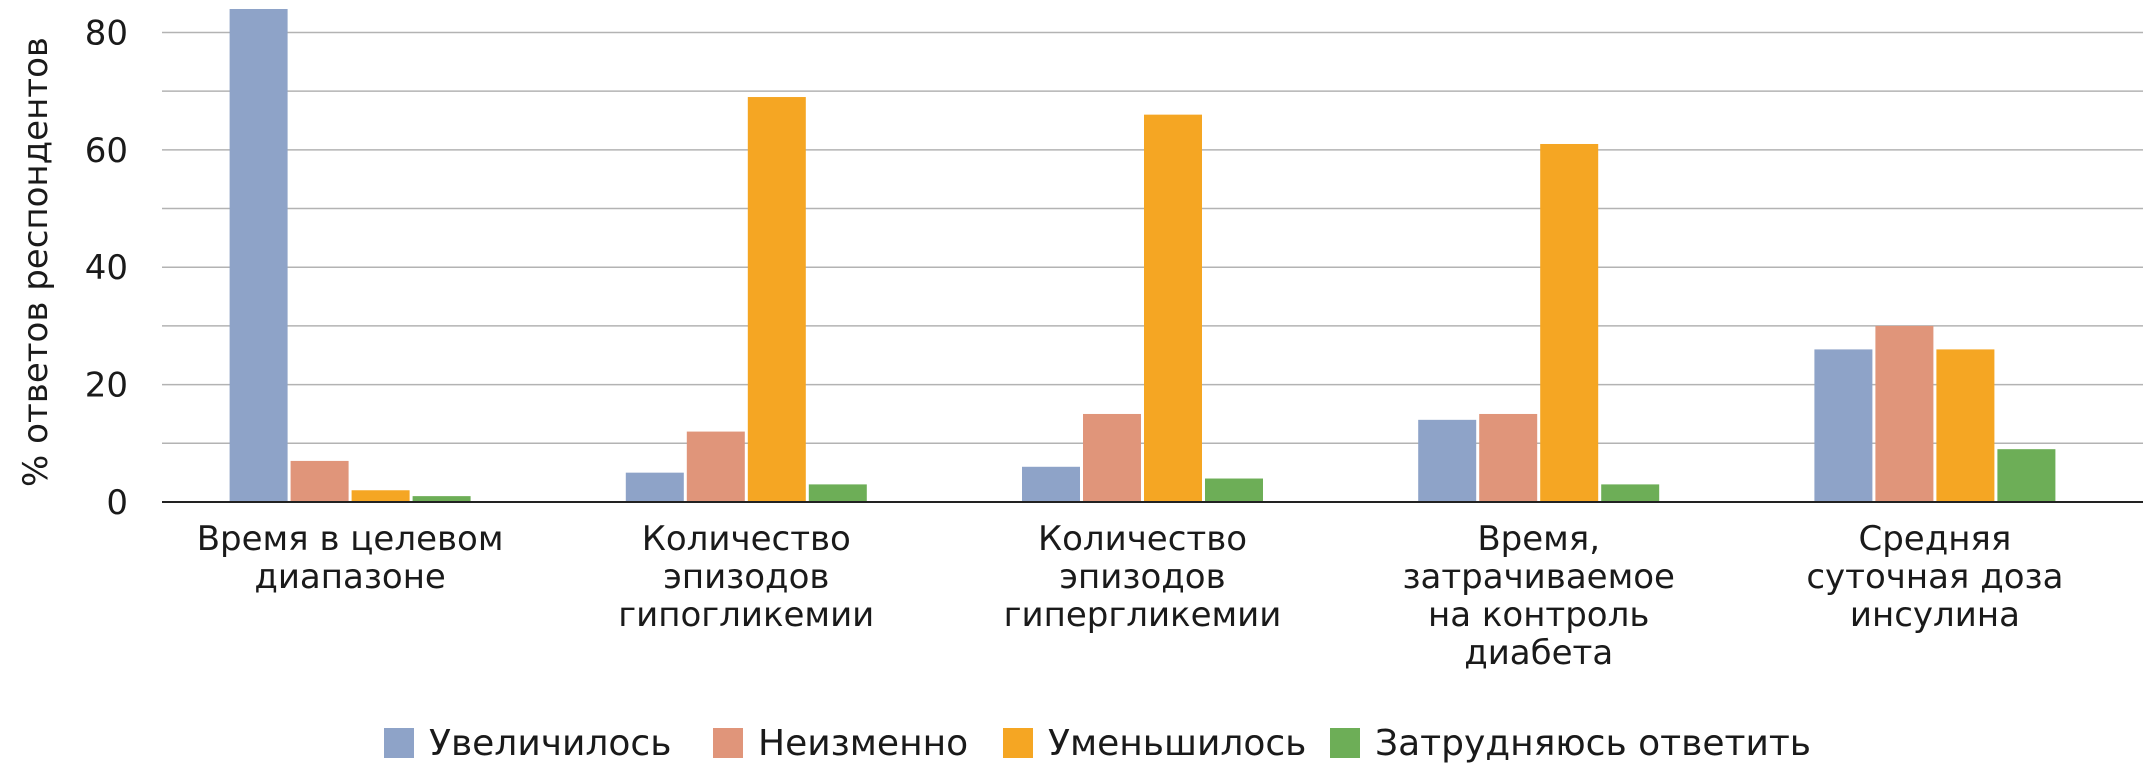 The height and width of the screenshot is (774, 2143). I want to click on legend-label: Уменьшилось, so click(1177, 743).